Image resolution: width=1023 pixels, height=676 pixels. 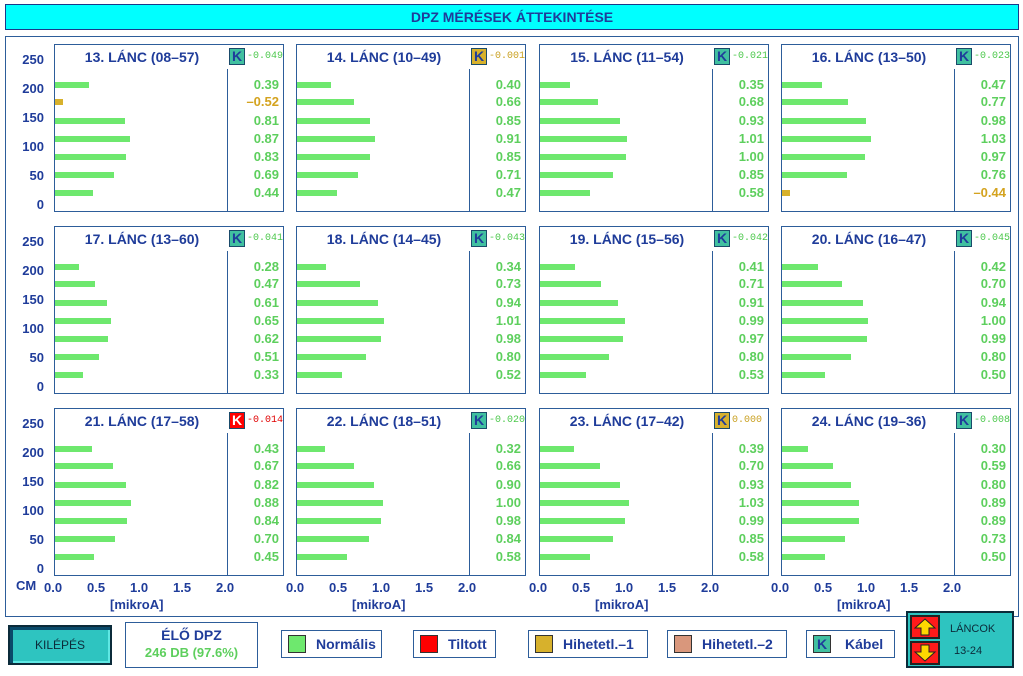 What do you see at coordinates (925, 653) in the screenshot?
I see `chains-down-button` at bounding box center [925, 653].